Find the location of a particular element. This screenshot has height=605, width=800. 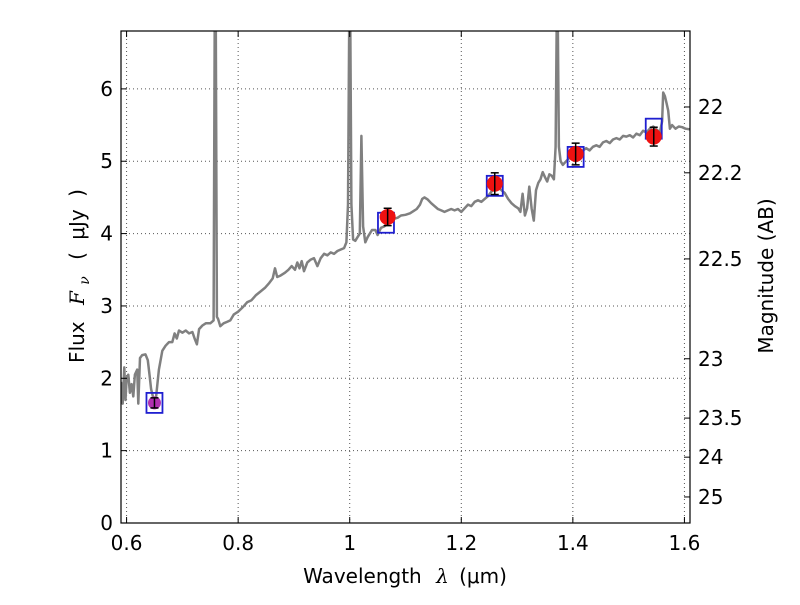

x-tick-label: 0.8 is located at coordinates (238, 543).